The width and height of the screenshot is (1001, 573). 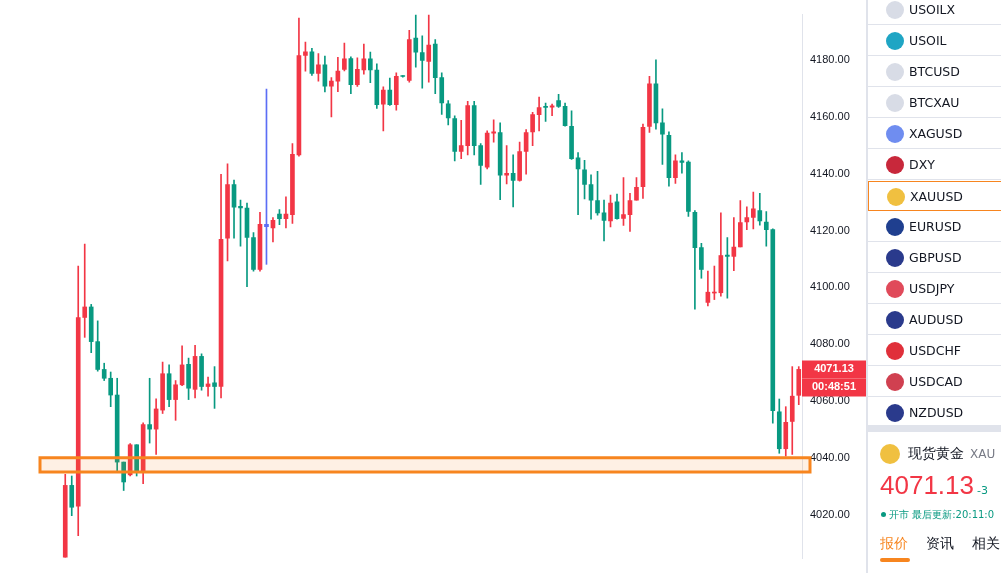 What do you see at coordinates (830, 59) in the screenshot?
I see `y-tick-label: 4180.00` at bounding box center [830, 59].